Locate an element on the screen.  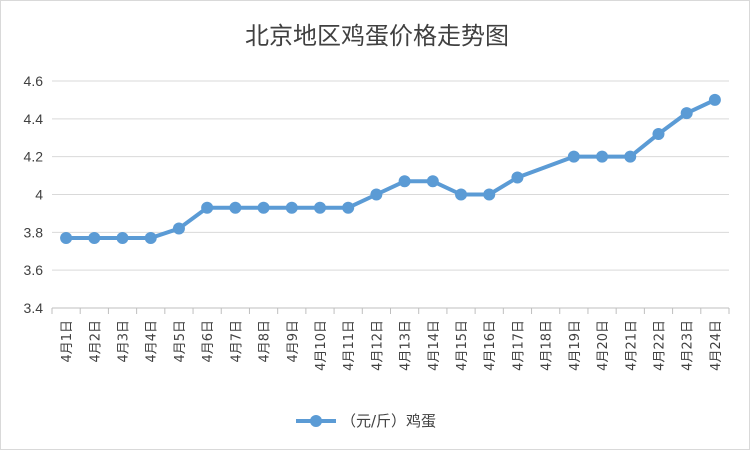
x-tick-label: 4月6日 is located at coordinates (208, 341).